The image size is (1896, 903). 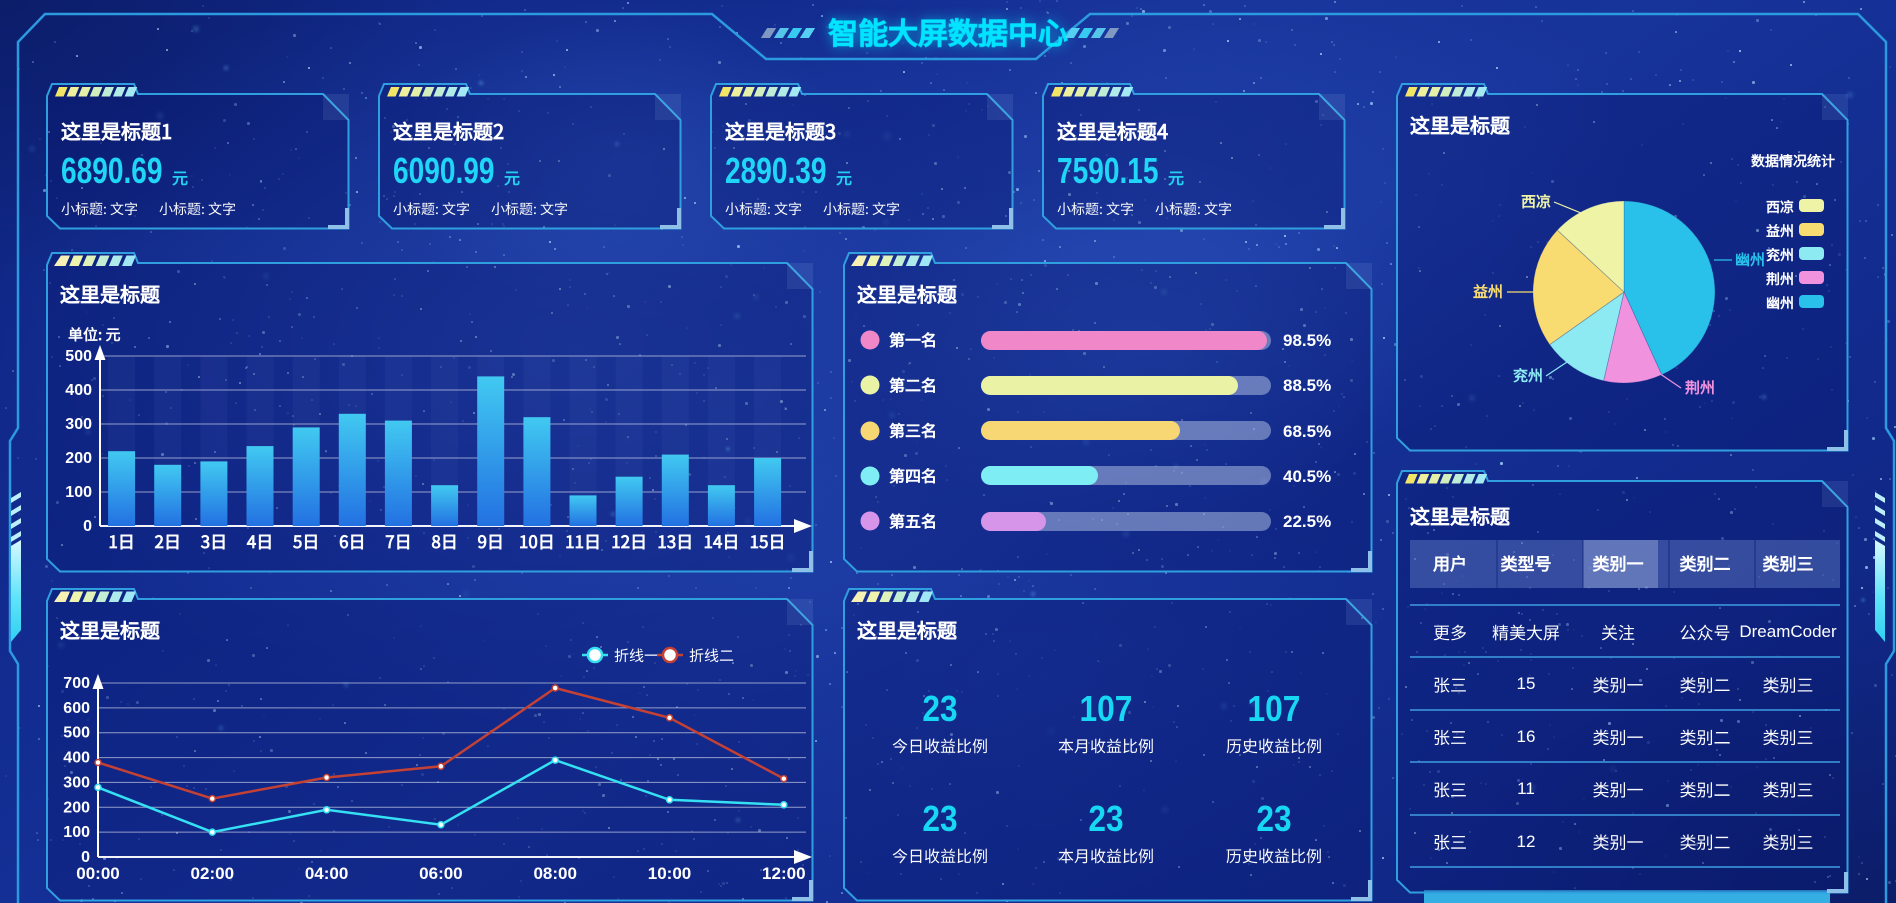 I want to click on svg-text: 10:00, so click(x=669, y=873).